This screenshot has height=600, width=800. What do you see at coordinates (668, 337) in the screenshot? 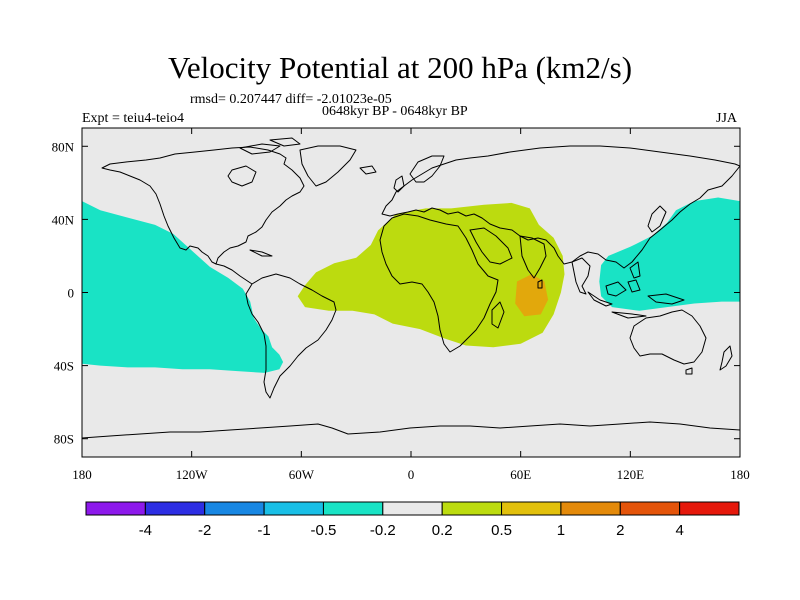
I see `australia-coast` at bounding box center [668, 337].